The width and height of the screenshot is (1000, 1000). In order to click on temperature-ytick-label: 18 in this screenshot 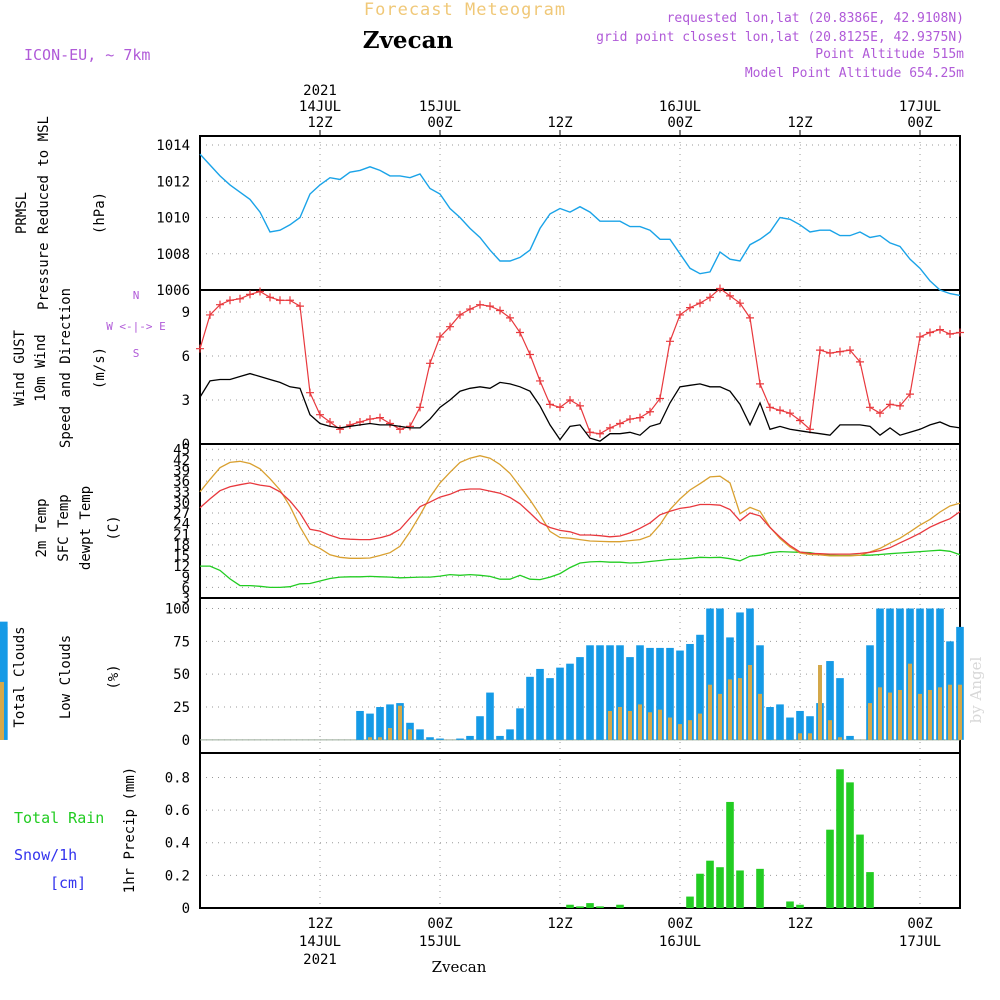, I will do `click(181, 546)`.